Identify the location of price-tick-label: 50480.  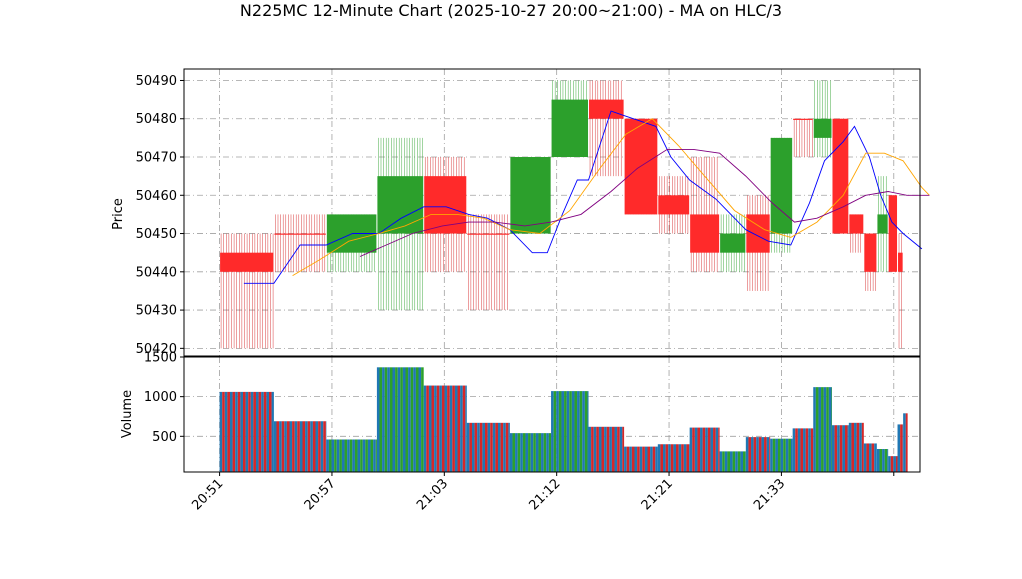
(156, 119).